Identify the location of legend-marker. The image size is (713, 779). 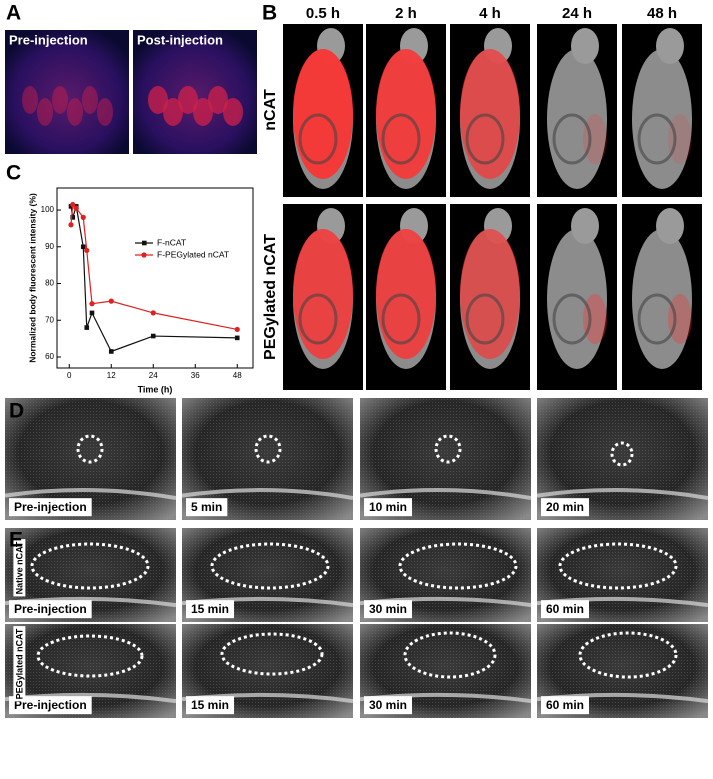
(144, 243).